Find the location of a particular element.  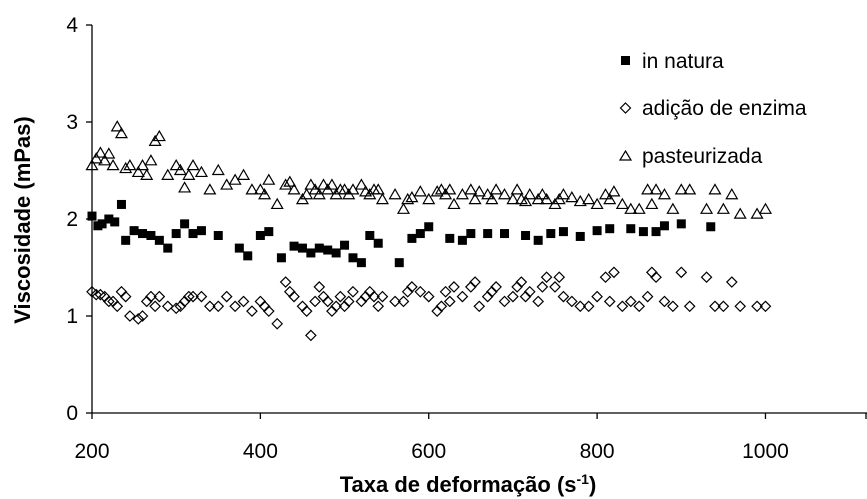

legend-item-adicao-de-enzima: adição de enzima is located at coordinates (713, 108).